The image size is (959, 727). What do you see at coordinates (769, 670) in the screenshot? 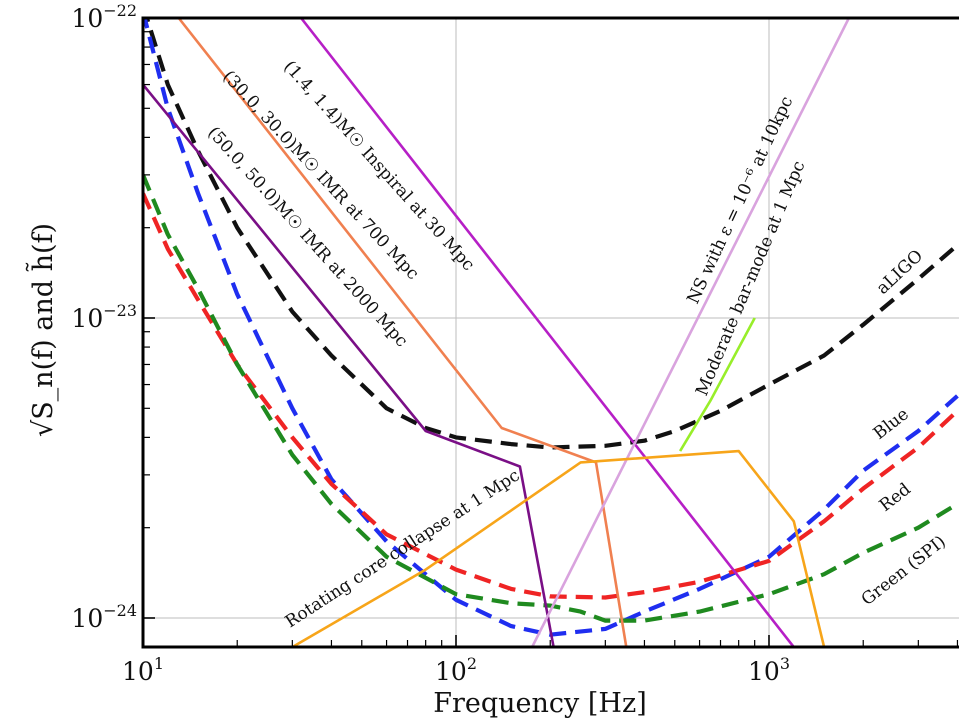
I see `x-tick-label-2: 10³` at bounding box center [769, 670].